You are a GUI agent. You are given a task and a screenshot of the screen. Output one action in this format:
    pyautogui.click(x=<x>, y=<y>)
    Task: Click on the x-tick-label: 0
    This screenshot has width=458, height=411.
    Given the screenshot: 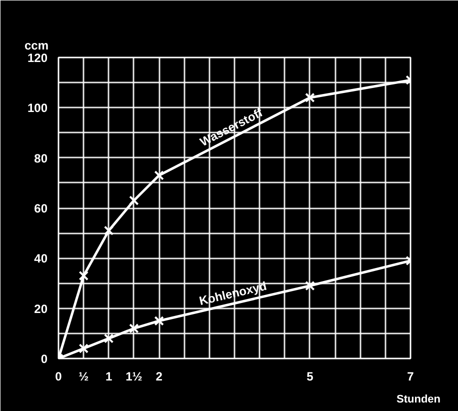 What is the action you would take?
    pyautogui.click(x=58, y=377)
    